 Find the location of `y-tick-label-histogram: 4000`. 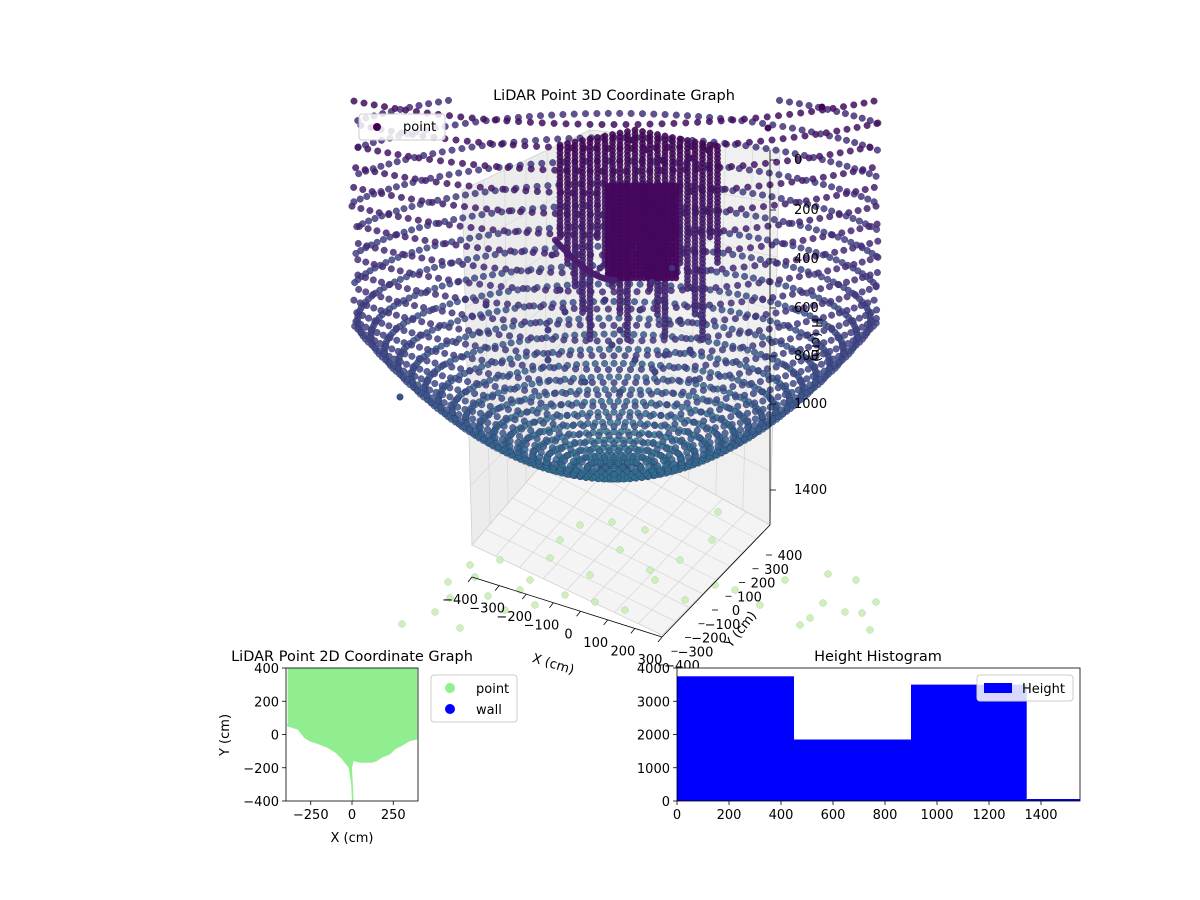

y-tick-label-histogram: 4000 is located at coordinates (653, 669).